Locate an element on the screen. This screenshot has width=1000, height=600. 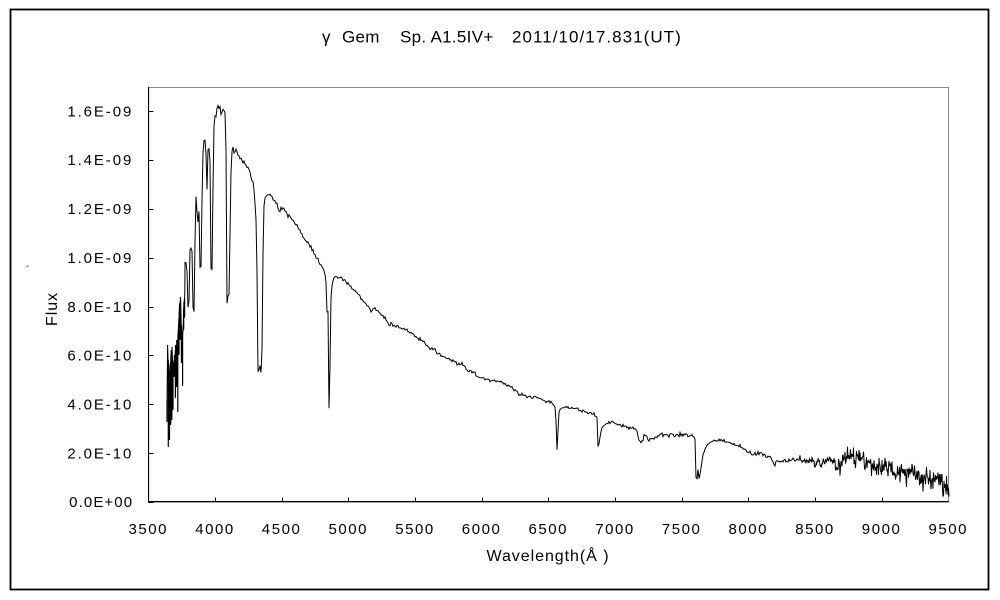
svg-text: 2.0E-10 is located at coordinates (100, 453).